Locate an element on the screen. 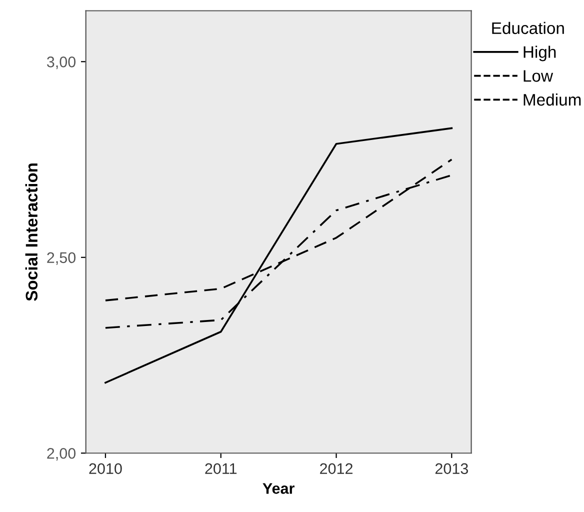 Image resolution: width=584 pixels, height=512 pixels. x-tick-label: 2011 is located at coordinates (221, 468).